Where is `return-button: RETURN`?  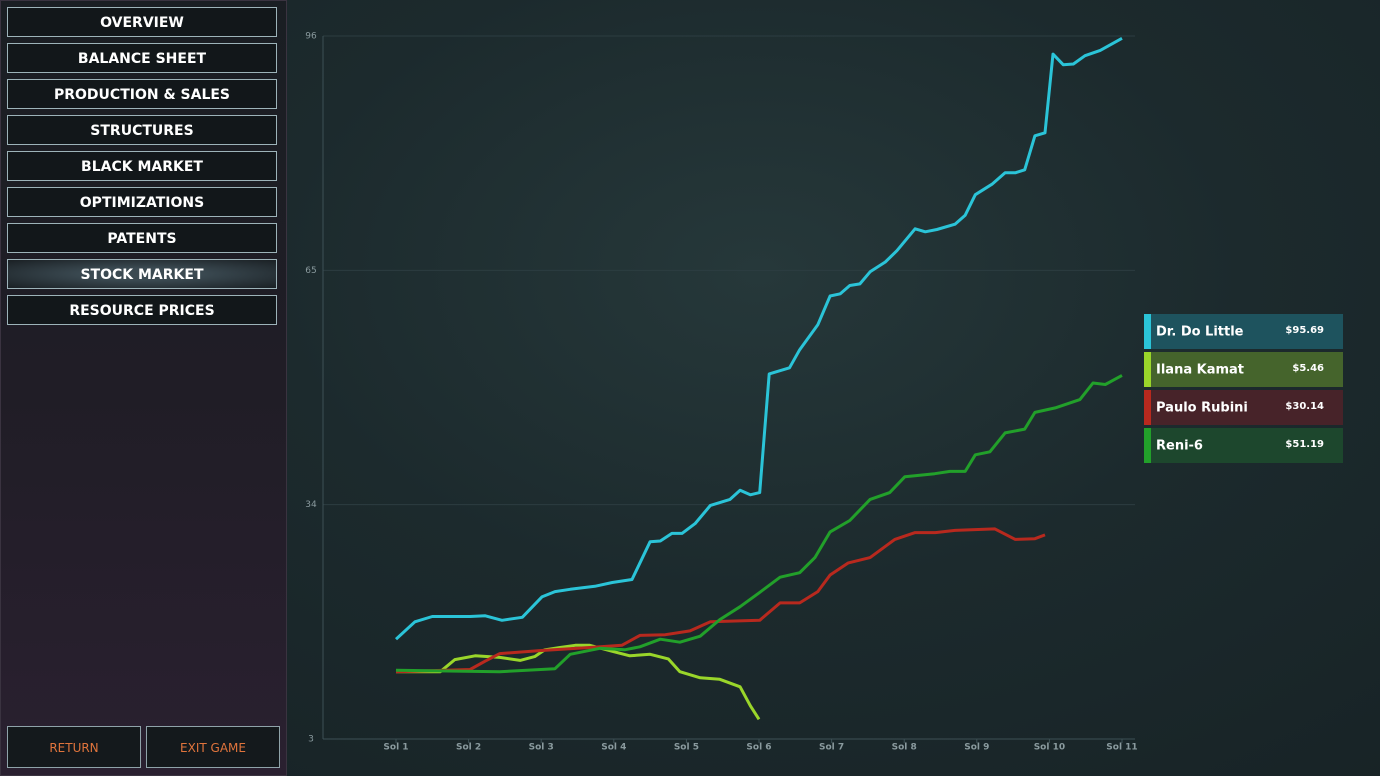
return-button: RETURN is located at coordinates (74, 747).